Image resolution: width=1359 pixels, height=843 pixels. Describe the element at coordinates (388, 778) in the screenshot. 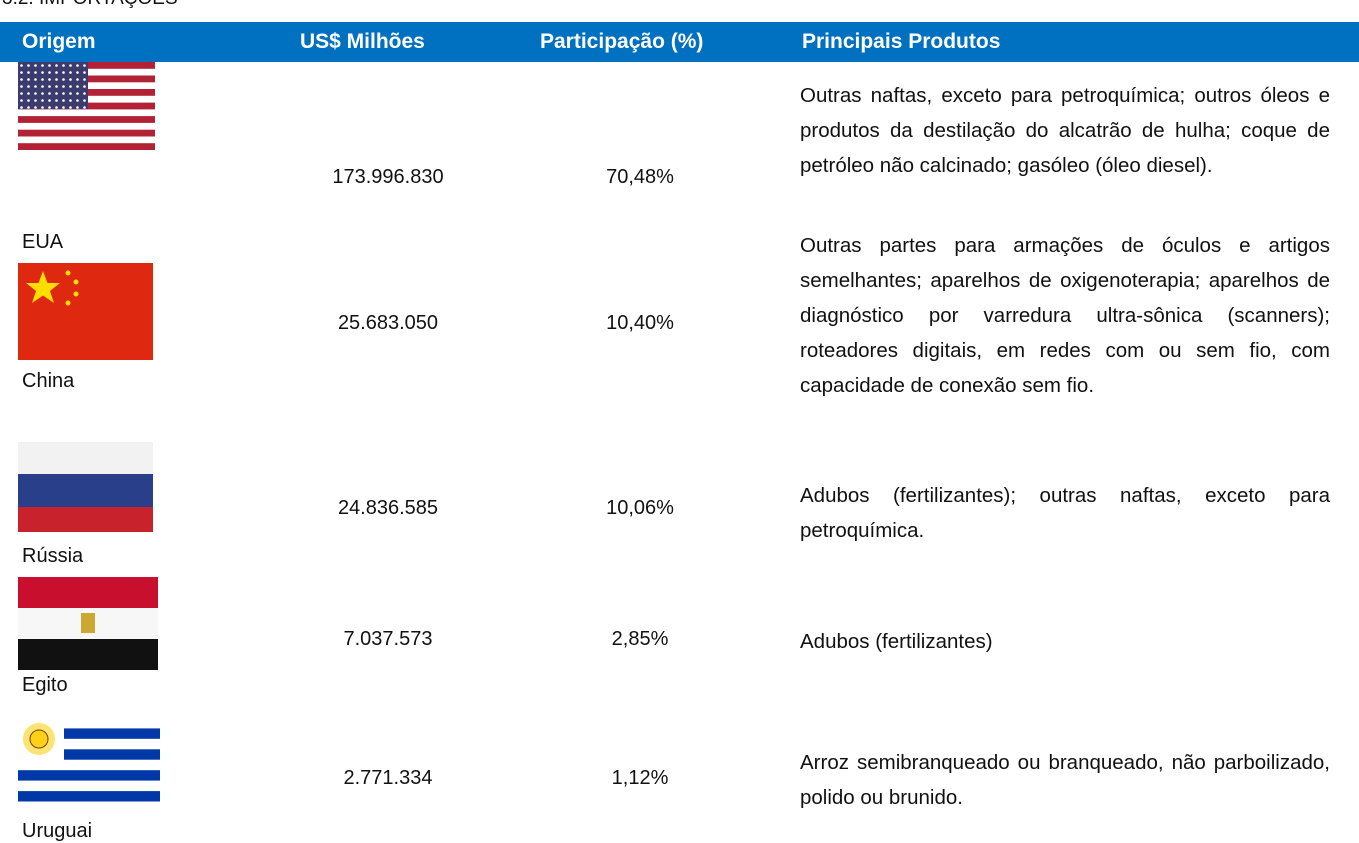

I see `value-cell: 2.771.334` at that location.